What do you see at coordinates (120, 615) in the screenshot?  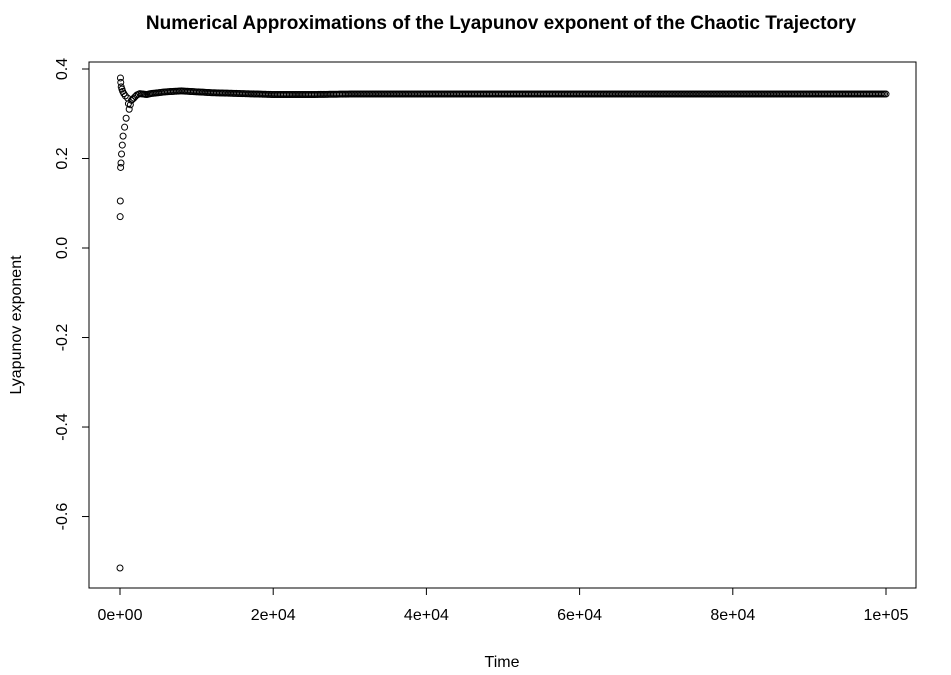 I see `x-tick-label: 0e+00` at bounding box center [120, 615].